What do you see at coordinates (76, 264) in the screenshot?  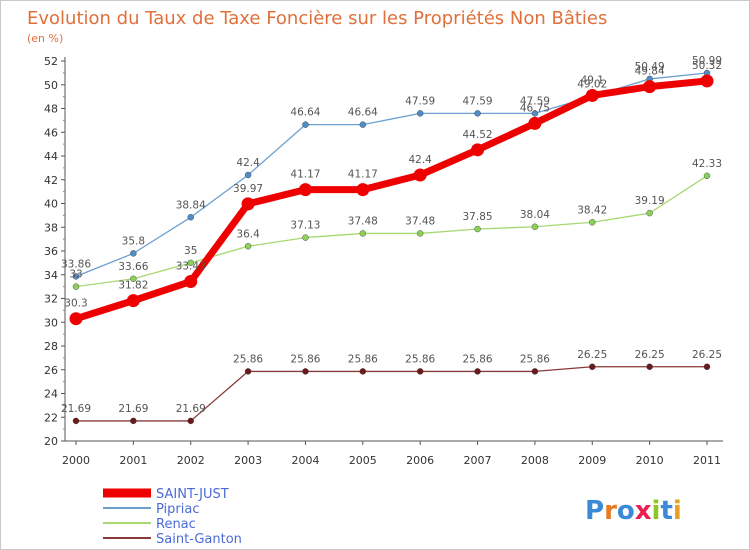 I see `data-label-pipriac: 33.86` at bounding box center [76, 264].